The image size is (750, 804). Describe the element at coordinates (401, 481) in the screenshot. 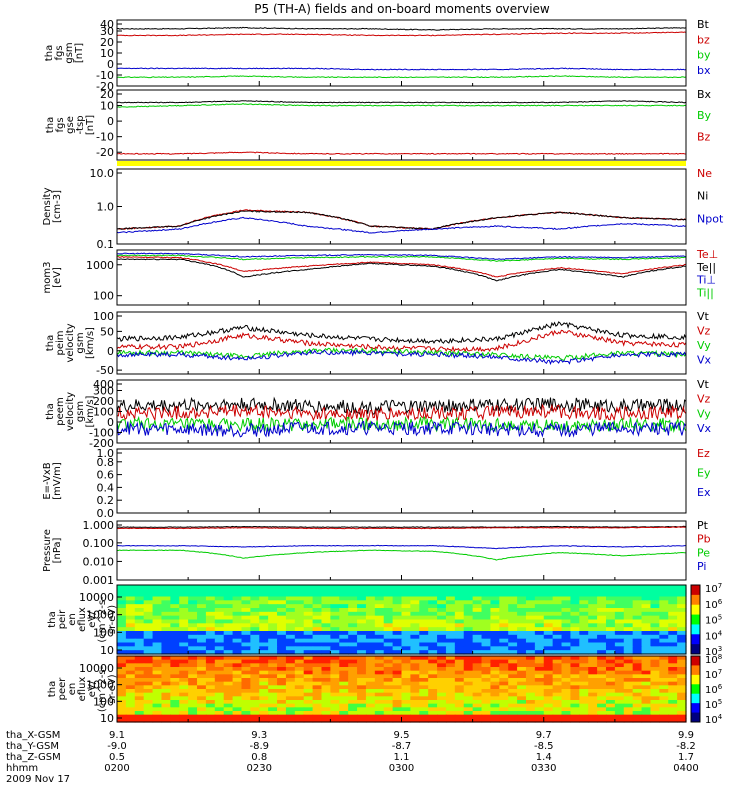

I see `panel-frame` at that location.